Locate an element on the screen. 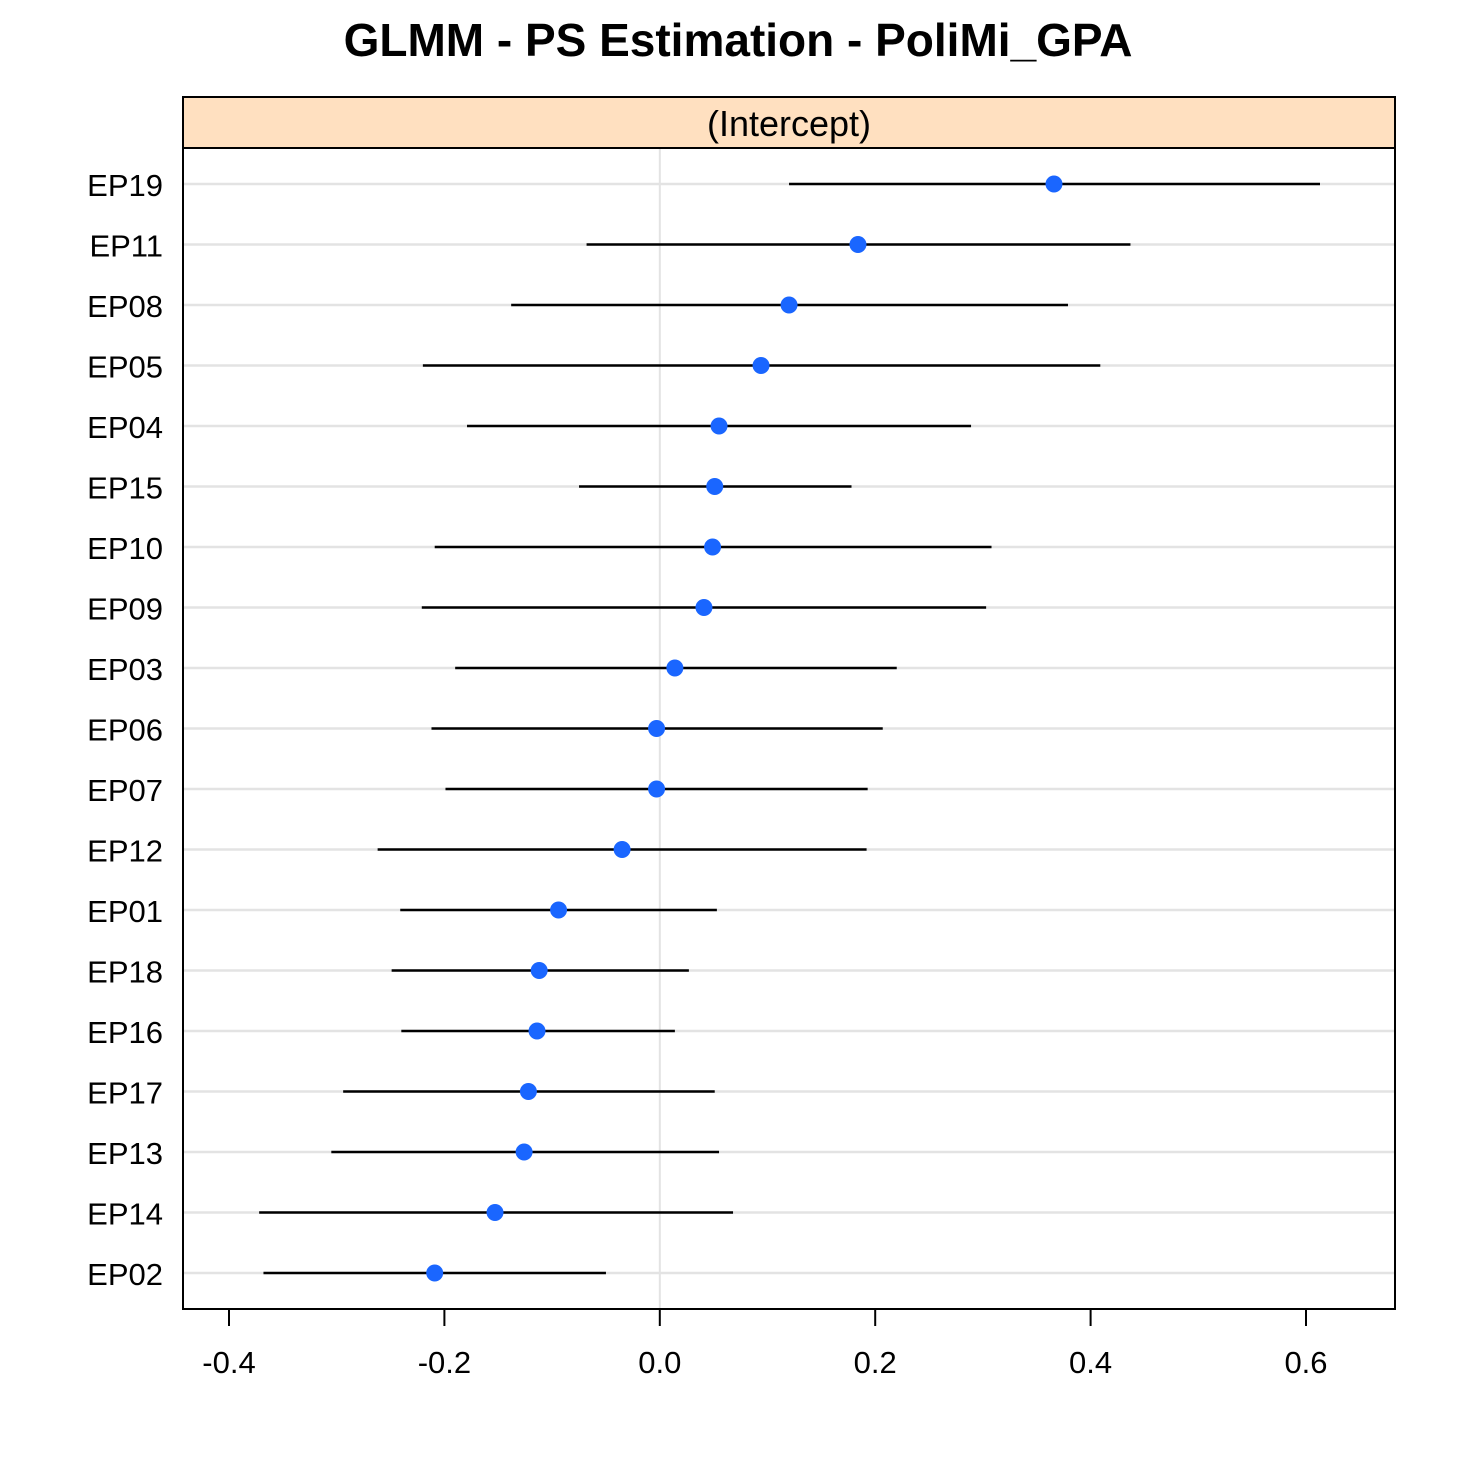 This screenshot has height=1476, width=1476. x-tick-label-4: 0.4 is located at coordinates (1090, 1362).